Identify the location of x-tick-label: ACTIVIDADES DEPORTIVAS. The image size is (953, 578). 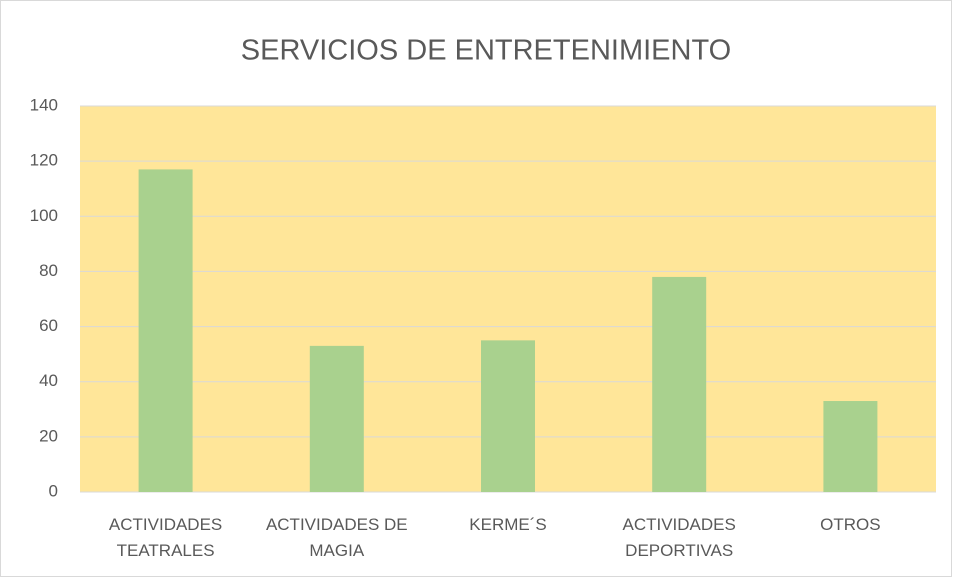
(679, 537).